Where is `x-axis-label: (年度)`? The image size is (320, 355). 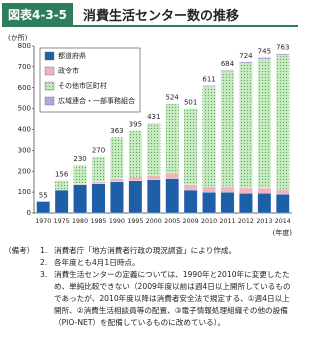
x-axis-label: (年度) is located at coordinates (283, 232).